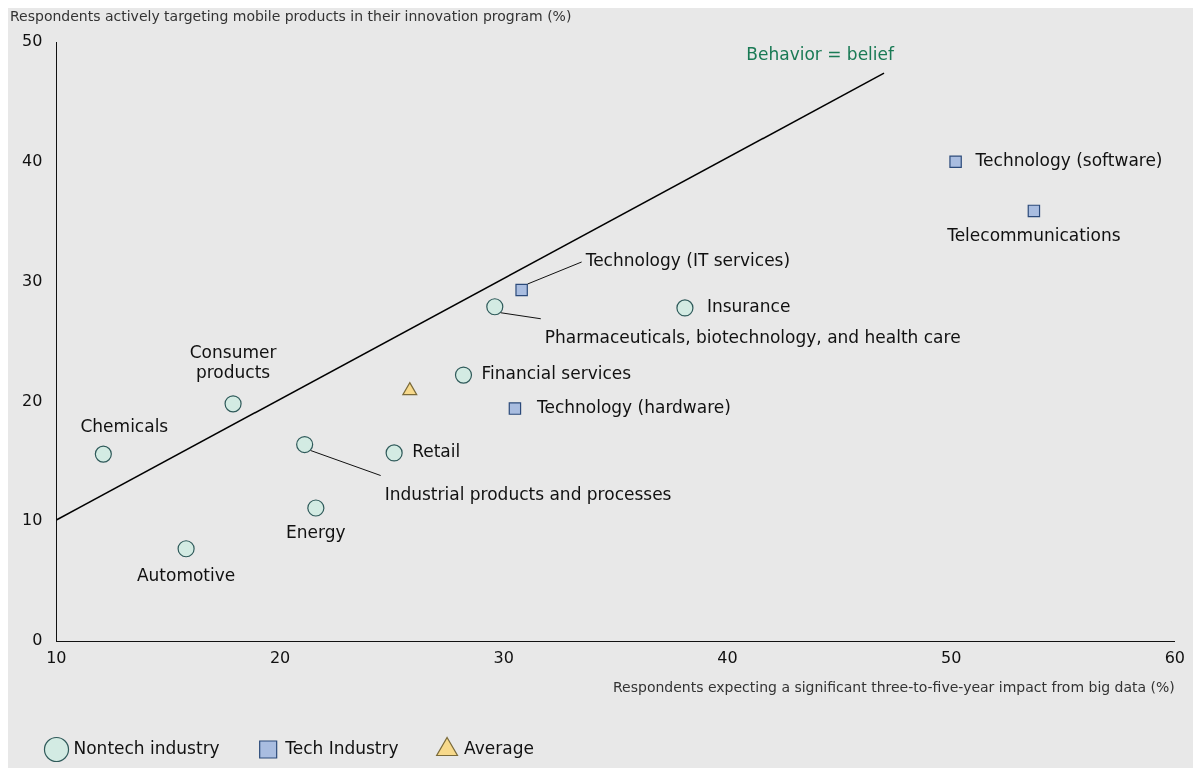  Describe the element at coordinates (556, 373) in the screenshot. I see `data-label: Financial services` at that location.